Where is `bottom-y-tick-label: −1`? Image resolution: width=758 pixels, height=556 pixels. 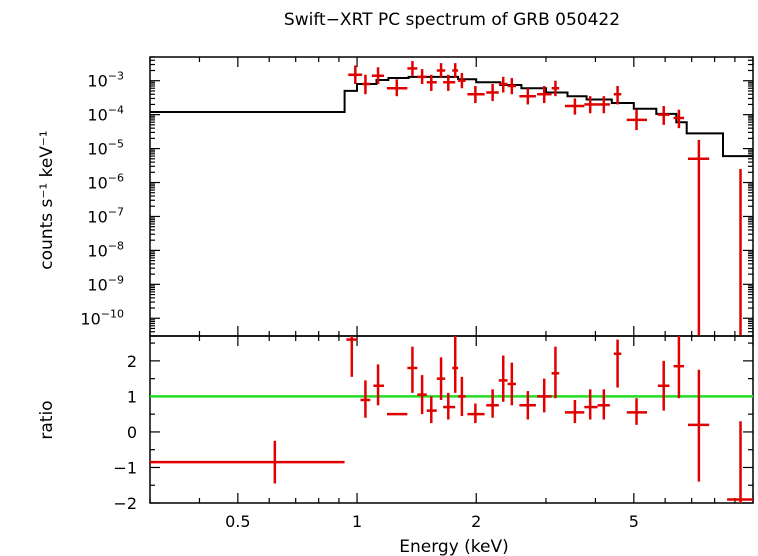 bottom-y-tick-label: −1 is located at coordinates (125, 467).